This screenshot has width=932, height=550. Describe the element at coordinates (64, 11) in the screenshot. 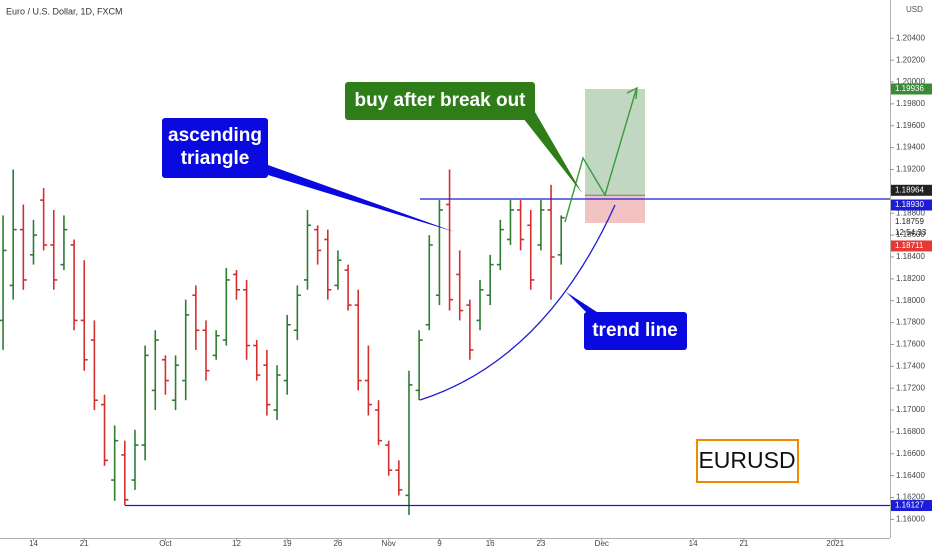

I see `chart-title: Euro / U.S. Dollar, 1D, FXCM` at that location.